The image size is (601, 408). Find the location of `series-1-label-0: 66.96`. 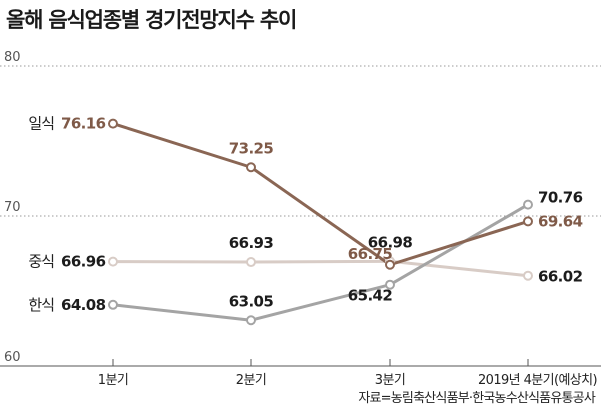

series-1-label-0: 66.96 is located at coordinates (83, 262).